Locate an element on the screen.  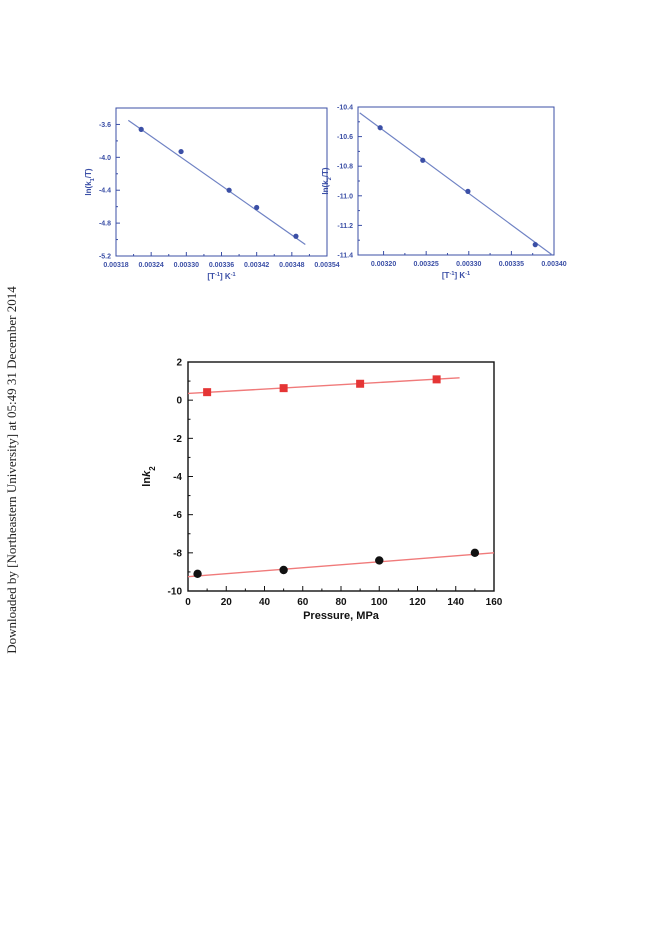
y-axis-label: ln(k2/T) is located at coordinates (327, 180).